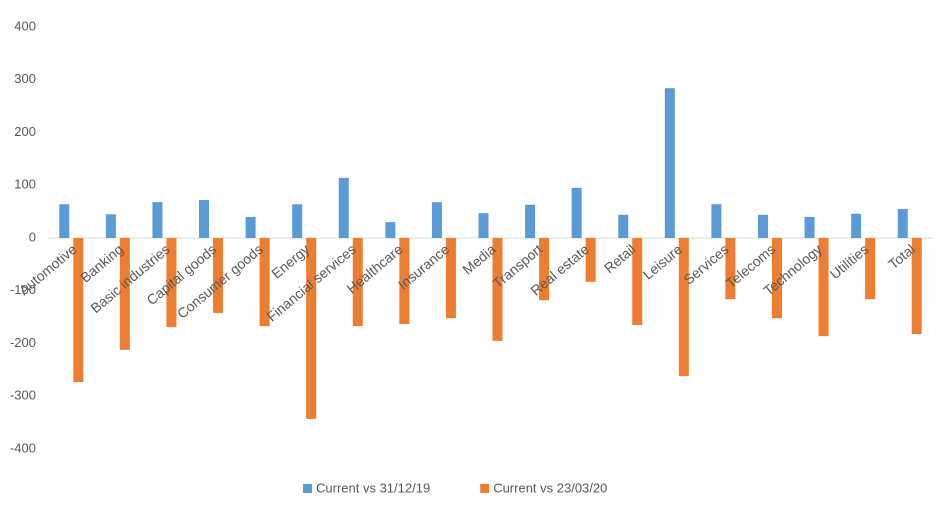 This screenshot has width=937, height=519. What do you see at coordinates (25, 184) in the screenshot?
I see `y-tick-label: 100` at bounding box center [25, 184].